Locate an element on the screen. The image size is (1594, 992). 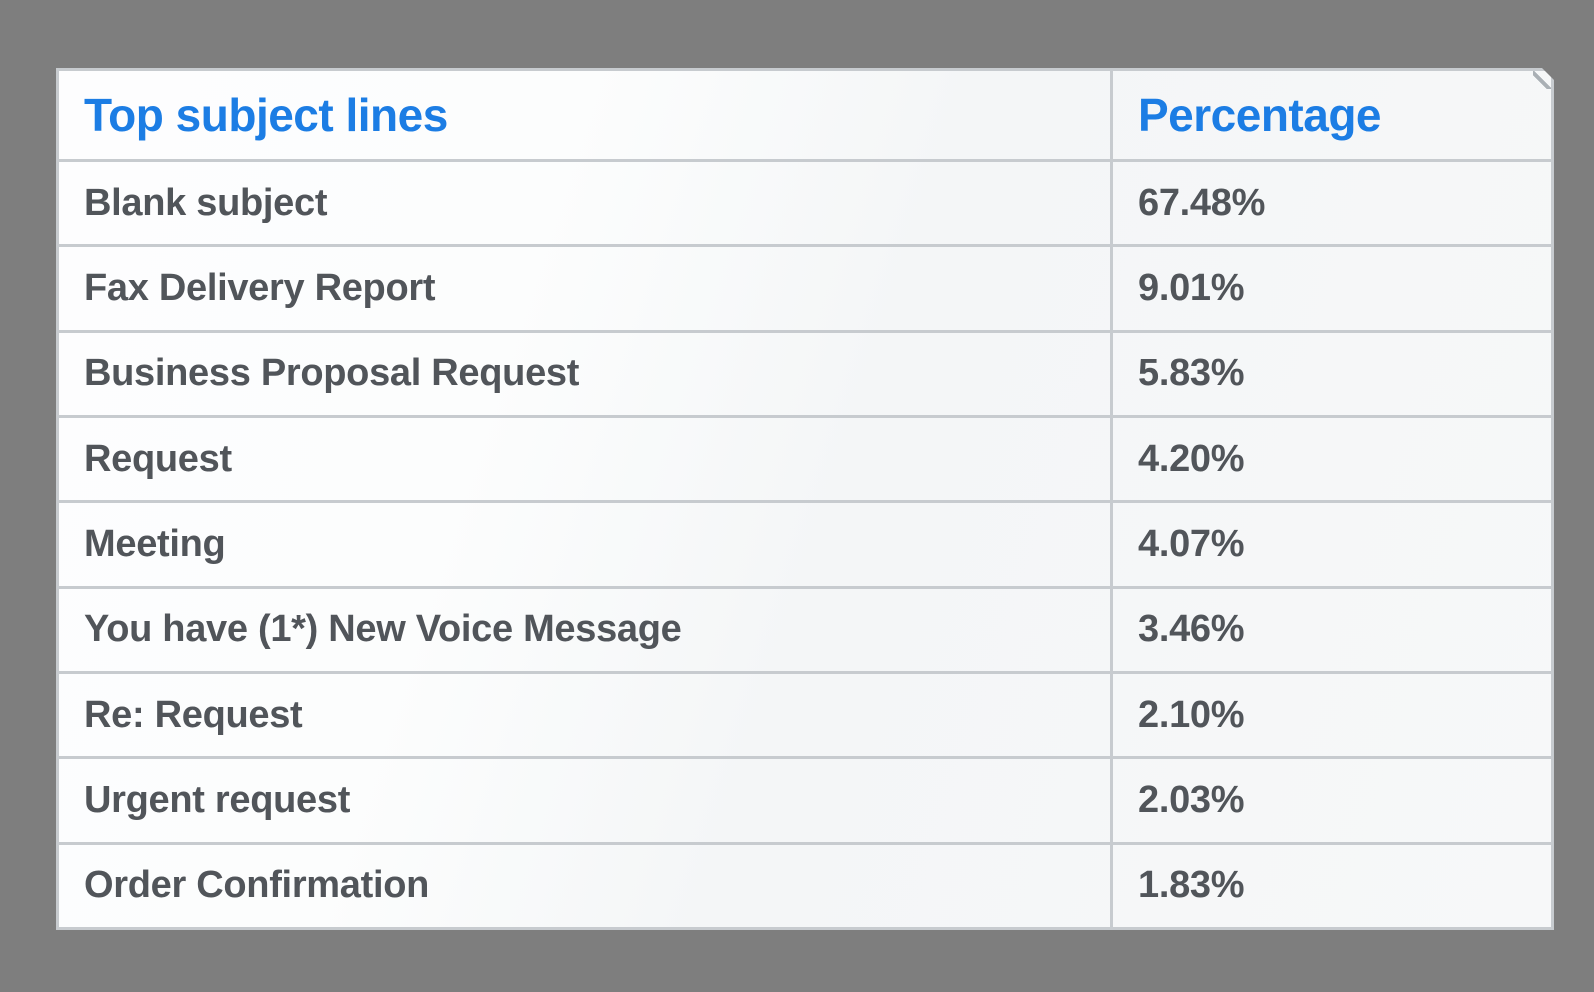
subject-label: Meeting is located at coordinates (155, 543).